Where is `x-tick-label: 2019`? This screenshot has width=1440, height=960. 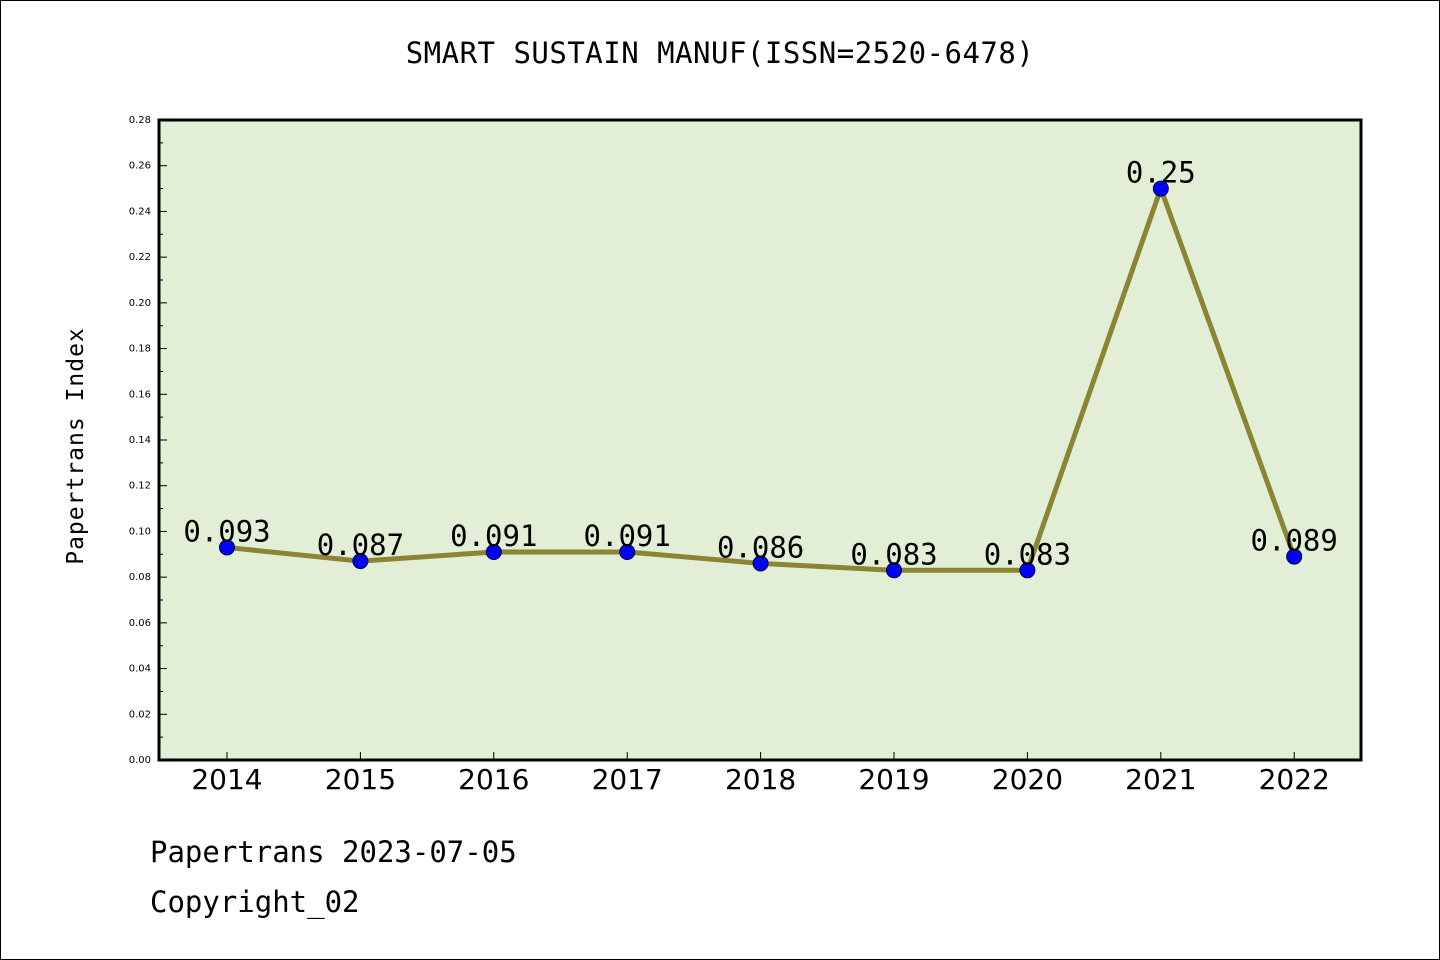 x-tick-label: 2019 is located at coordinates (893, 779).